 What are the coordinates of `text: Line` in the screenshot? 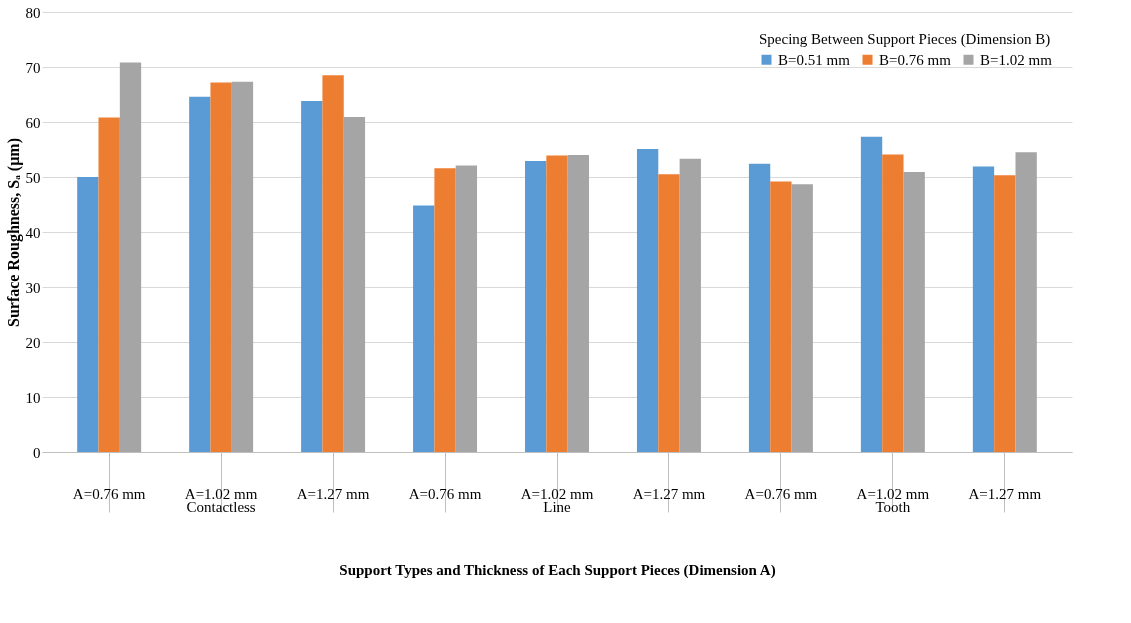 It's located at (557, 507).